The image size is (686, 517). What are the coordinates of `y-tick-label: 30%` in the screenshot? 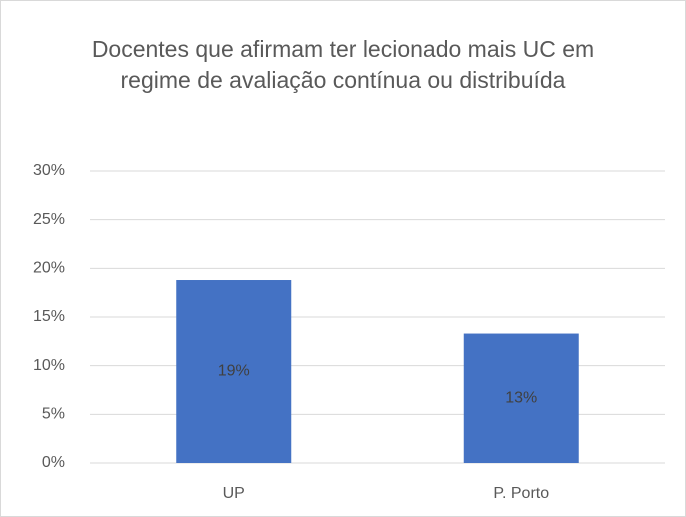 It's located at (49, 170).